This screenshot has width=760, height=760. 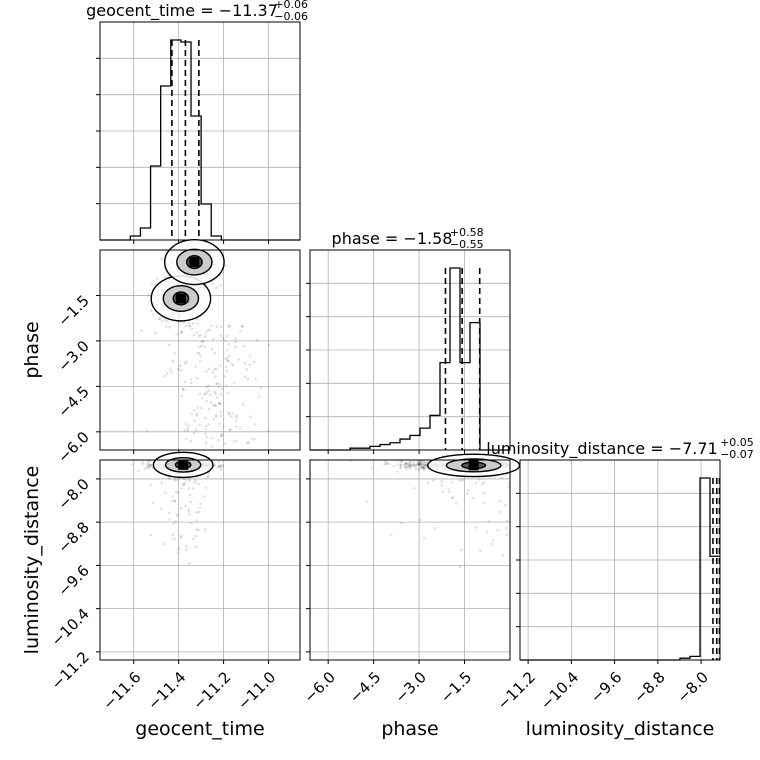 I want to click on y-tick-label: −1.5, so click(x=73, y=311).